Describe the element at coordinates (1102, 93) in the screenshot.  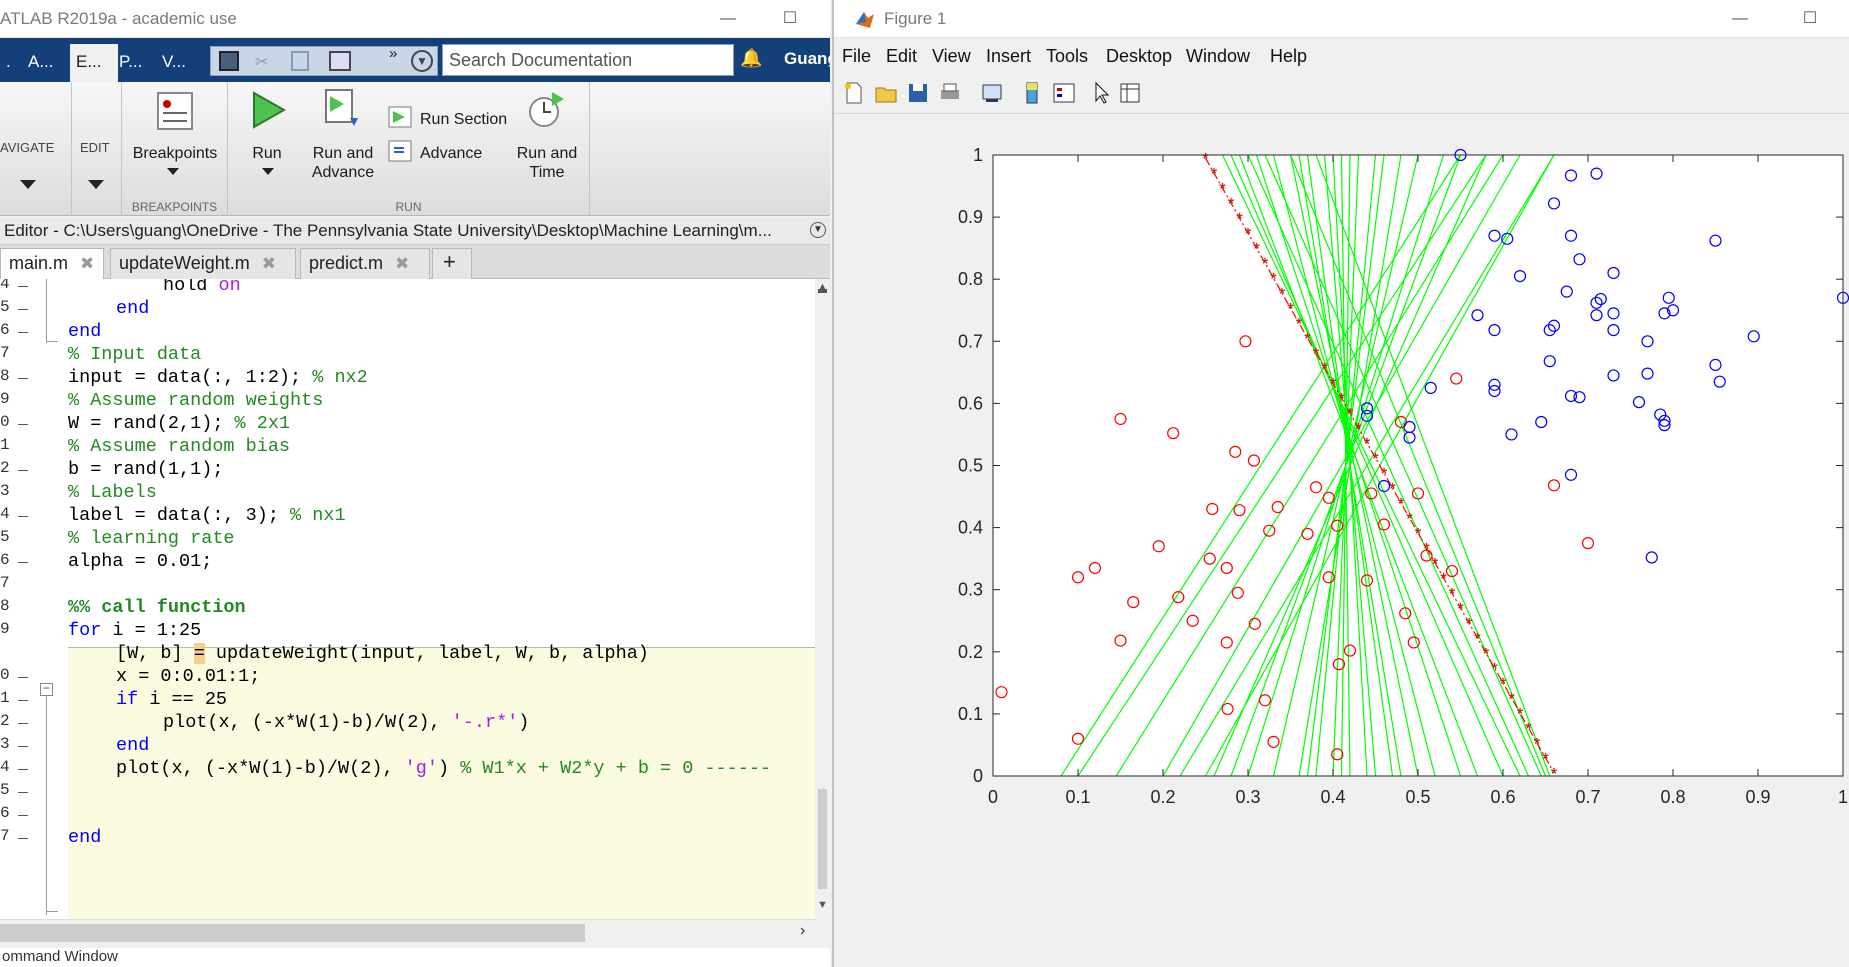
I see `pointer-icon` at that location.